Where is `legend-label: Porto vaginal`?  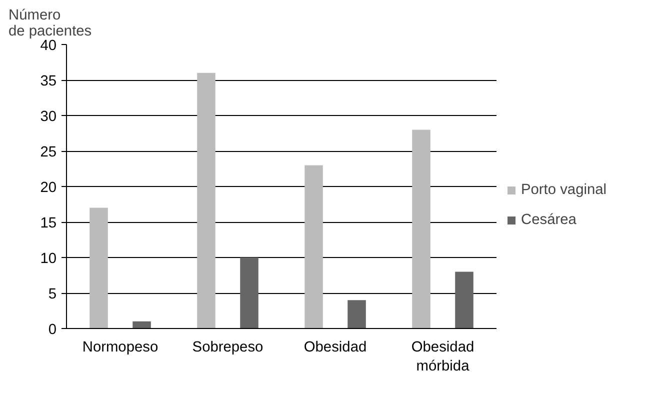
legend-label: Porto vaginal is located at coordinates (564, 190).